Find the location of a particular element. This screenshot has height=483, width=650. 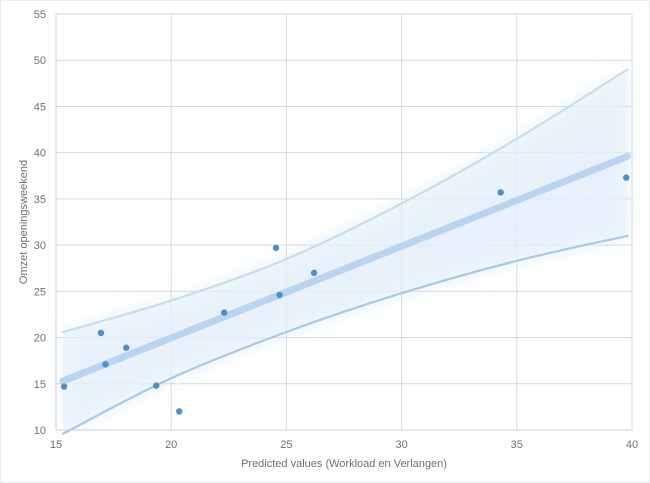

y-tick-label: 15 is located at coordinates (40, 385).